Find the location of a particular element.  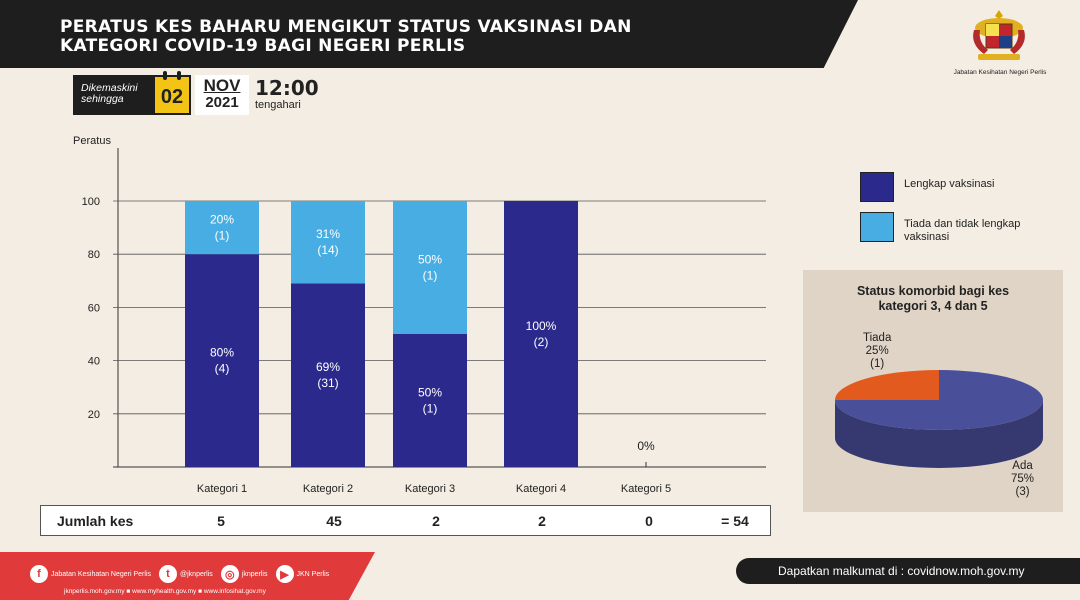

summary-value-4: 2 is located at coordinates (542, 520).